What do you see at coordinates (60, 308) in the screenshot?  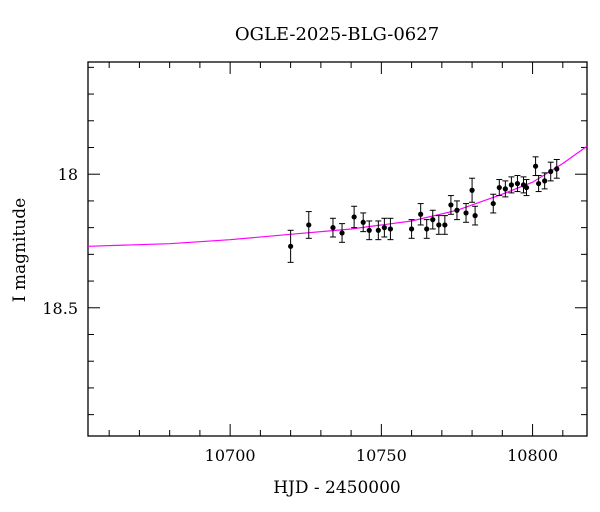 I see `y-tick-label: 18.5` at bounding box center [60, 308].